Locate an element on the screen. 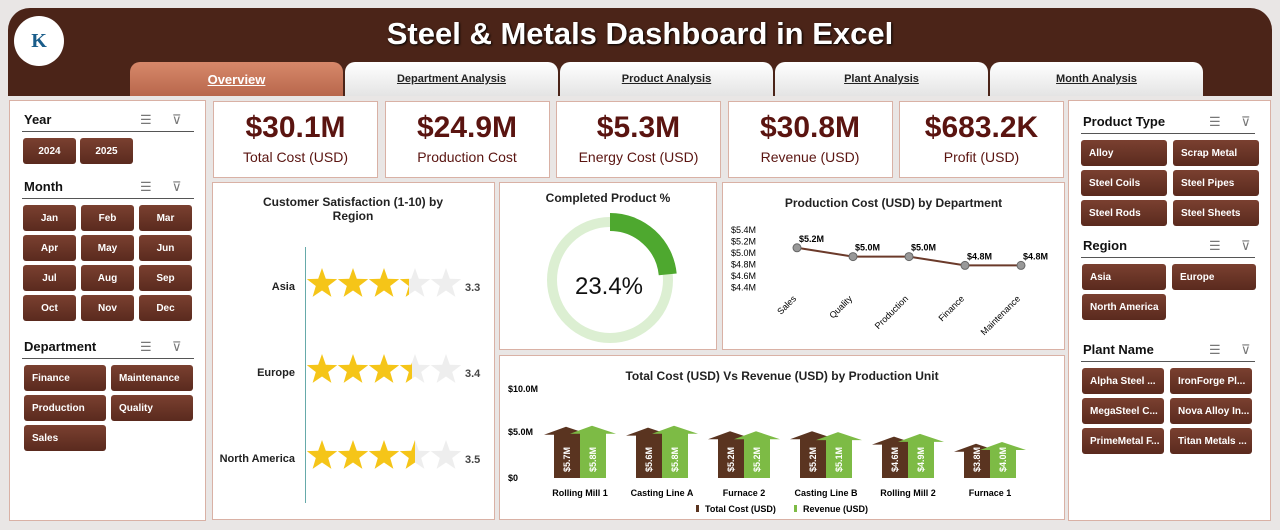  donut-label: 23.4% is located at coordinates (609, 286).